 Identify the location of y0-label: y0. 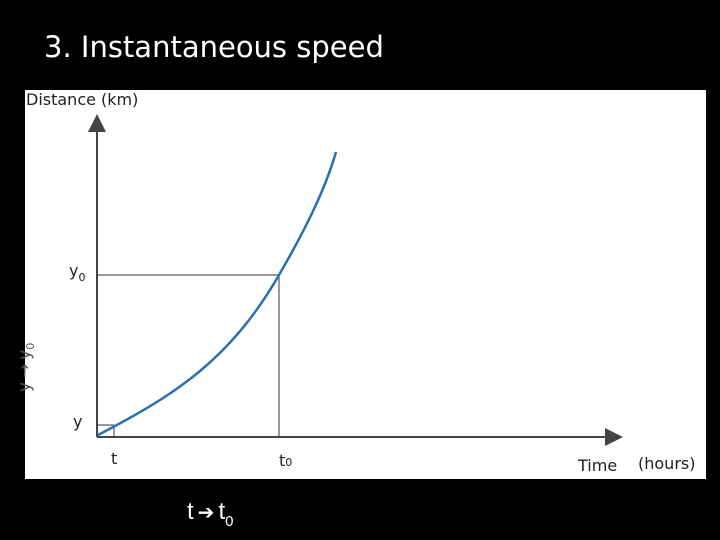
(77, 272).